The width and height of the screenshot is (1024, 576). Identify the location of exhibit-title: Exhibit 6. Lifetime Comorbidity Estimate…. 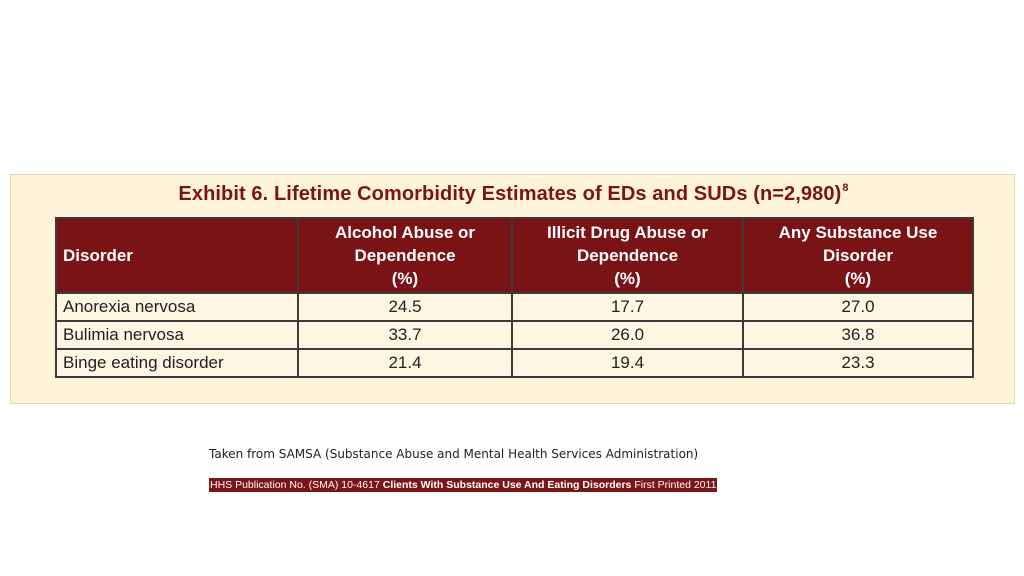
(513, 194).